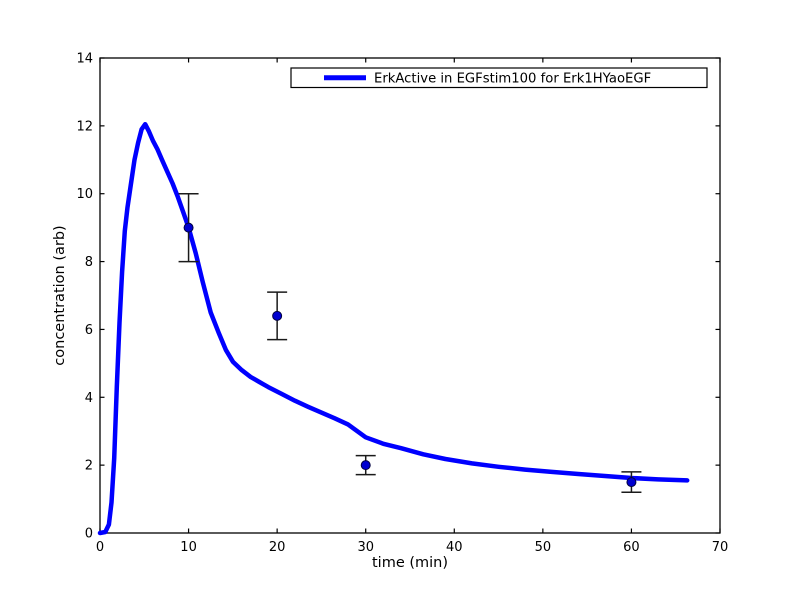  I want to click on x-tick-label: 60, so click(631, 547).